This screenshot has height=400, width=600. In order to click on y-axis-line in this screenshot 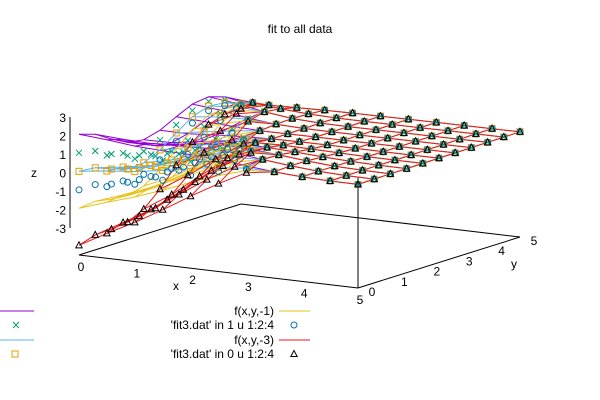, I will do `click(439, 262)`.